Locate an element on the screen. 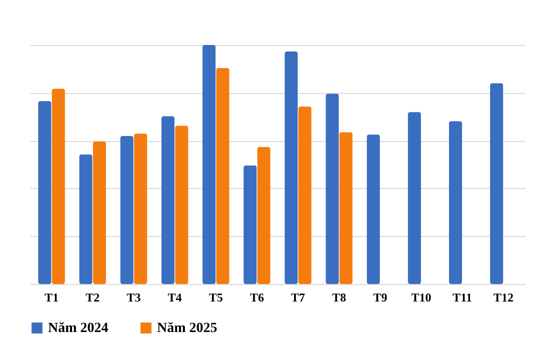  legend-label: Năm 2024 is located at coordinates (78, 328).